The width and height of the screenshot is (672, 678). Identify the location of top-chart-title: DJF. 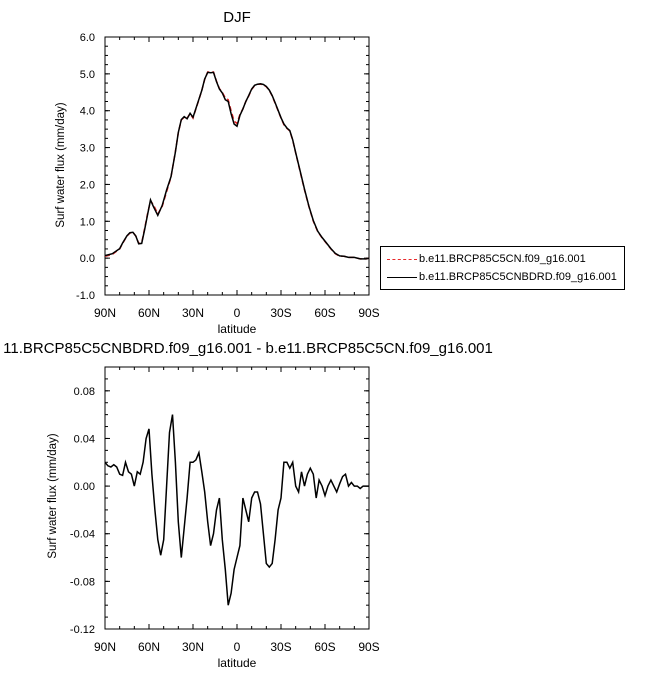
(237, 17).